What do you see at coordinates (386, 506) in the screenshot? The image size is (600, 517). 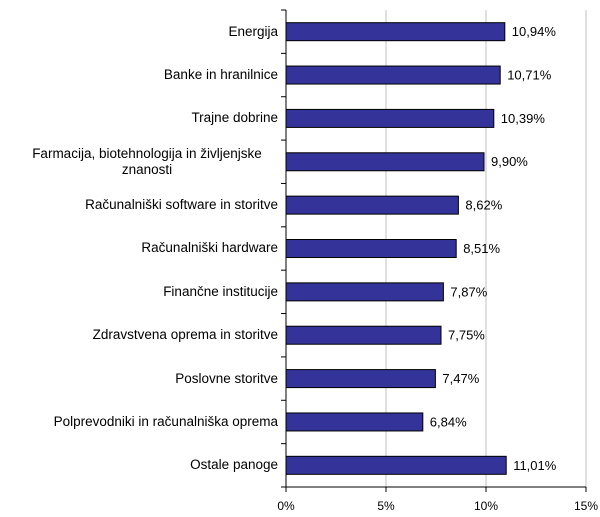 I see `x-tick-label: 5%` at bounding box center [386, 506].